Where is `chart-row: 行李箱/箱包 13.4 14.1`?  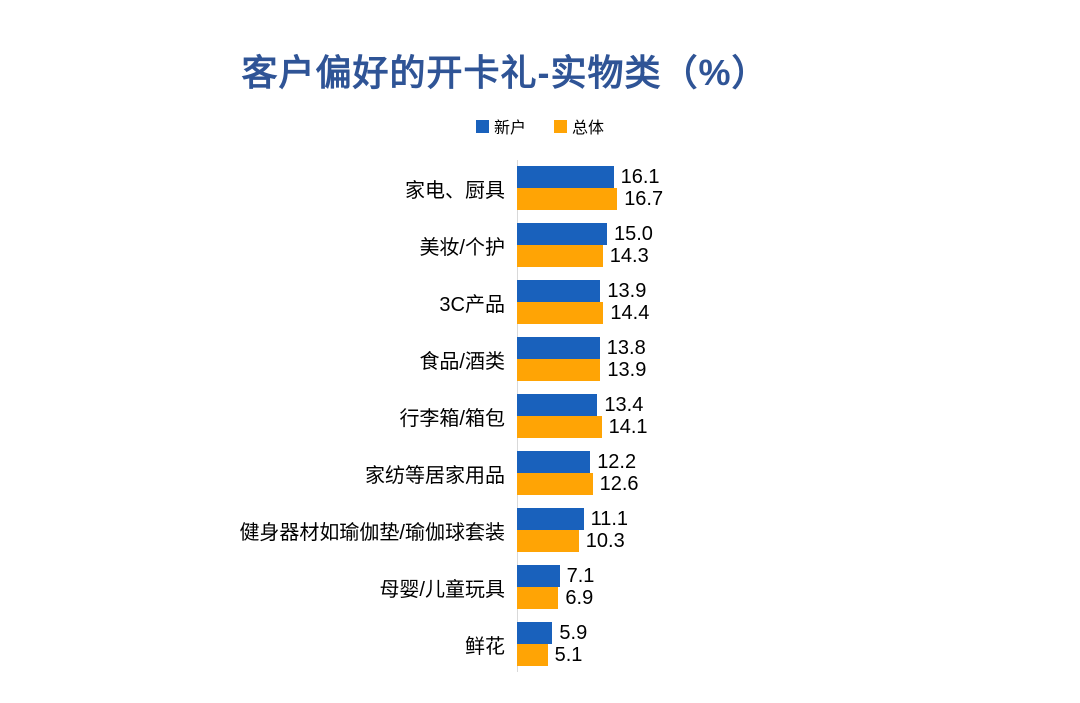
chart-row: 行李箱/箱包 13.4 14.1 is located at coordinates (638, 416).